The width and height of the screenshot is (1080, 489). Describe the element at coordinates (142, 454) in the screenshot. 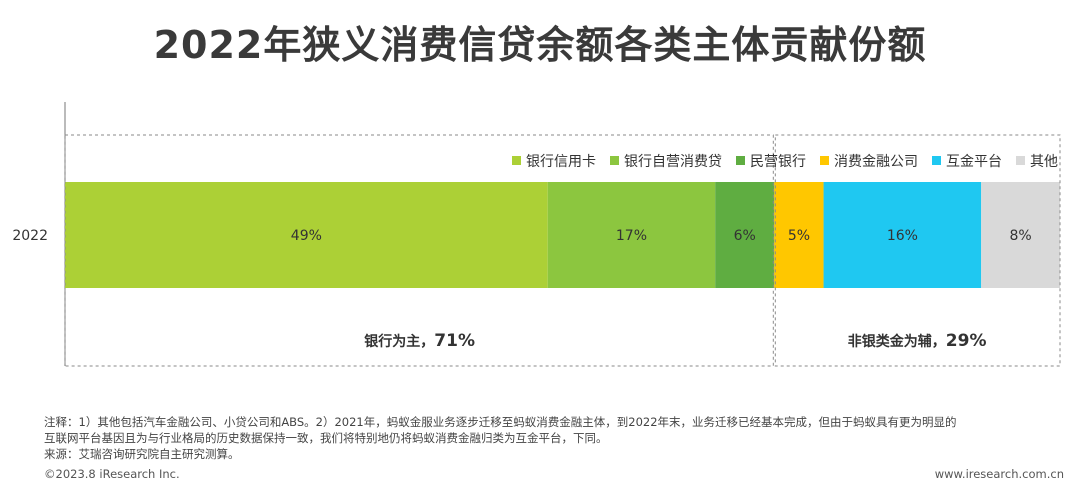

I see `source-line: 来源：艾瑞咨询研究院自主研究测算。` at that location.